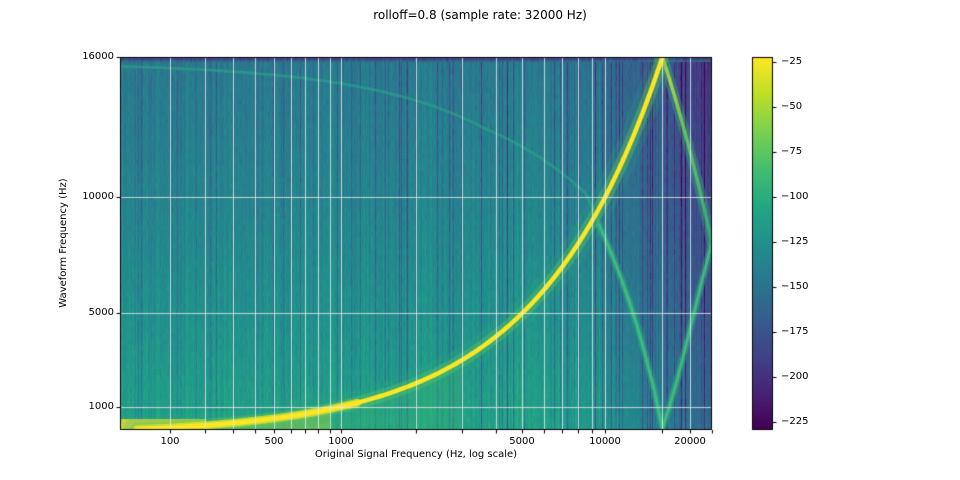 This screenshot has width=960, height=480. I want to click on y-tick-label: 1000, so click(101, 406).